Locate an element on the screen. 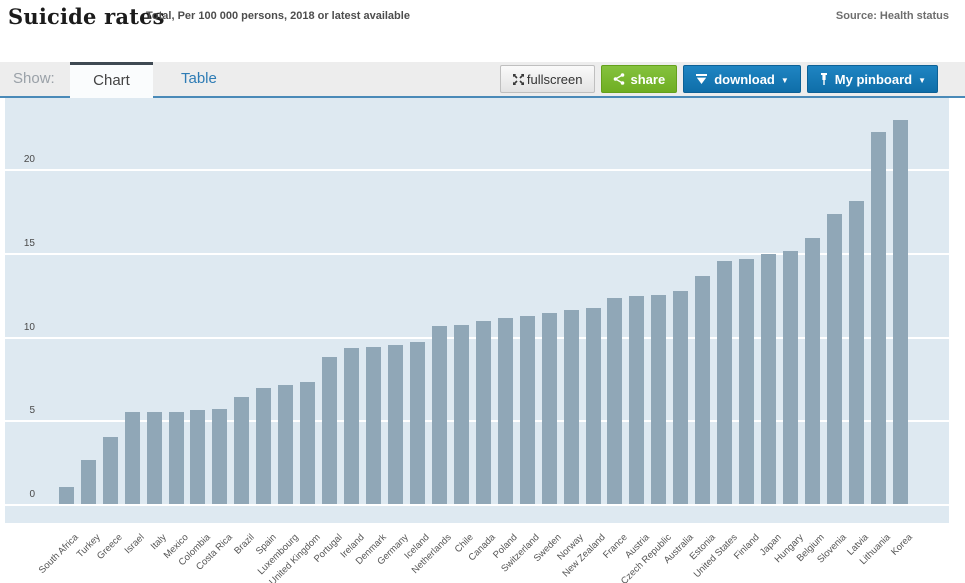 Image resolution: width=965 pixels, height=583 pixels. bar-luxembourg is located at coordinates (286, 444).